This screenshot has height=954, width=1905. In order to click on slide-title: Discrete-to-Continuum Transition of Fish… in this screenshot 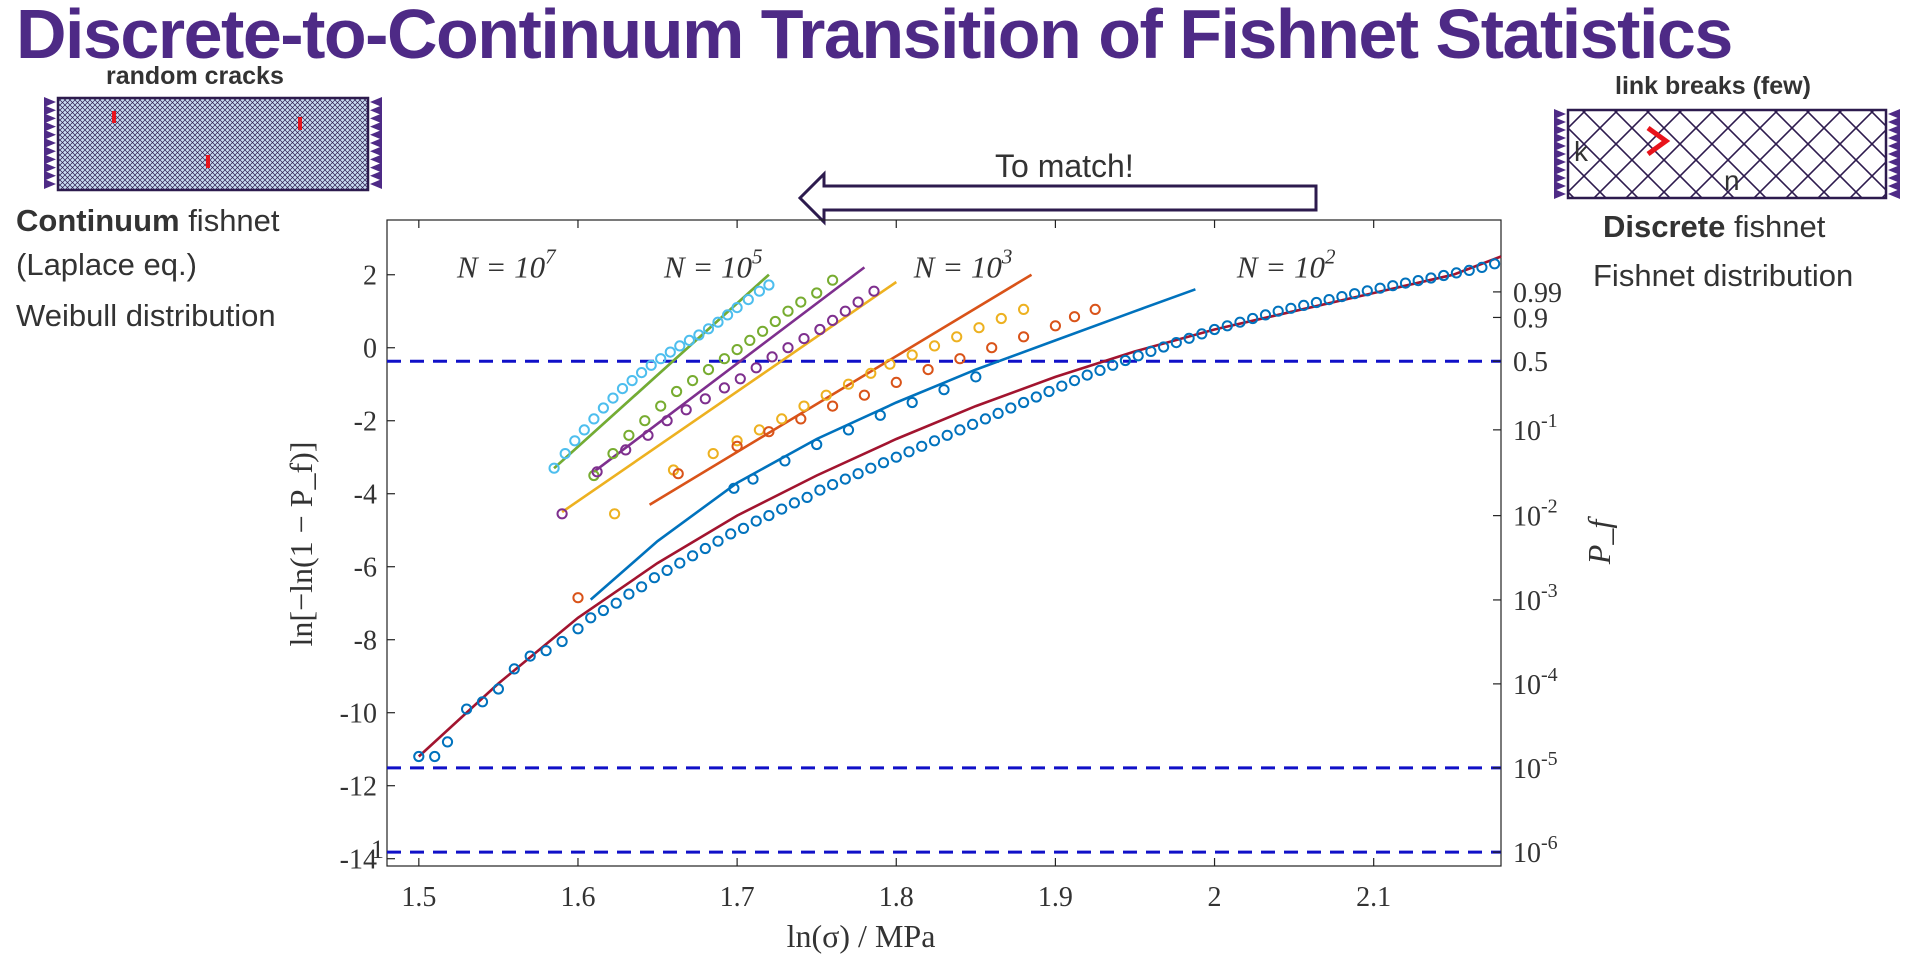, I will do `click(874, 36)`.